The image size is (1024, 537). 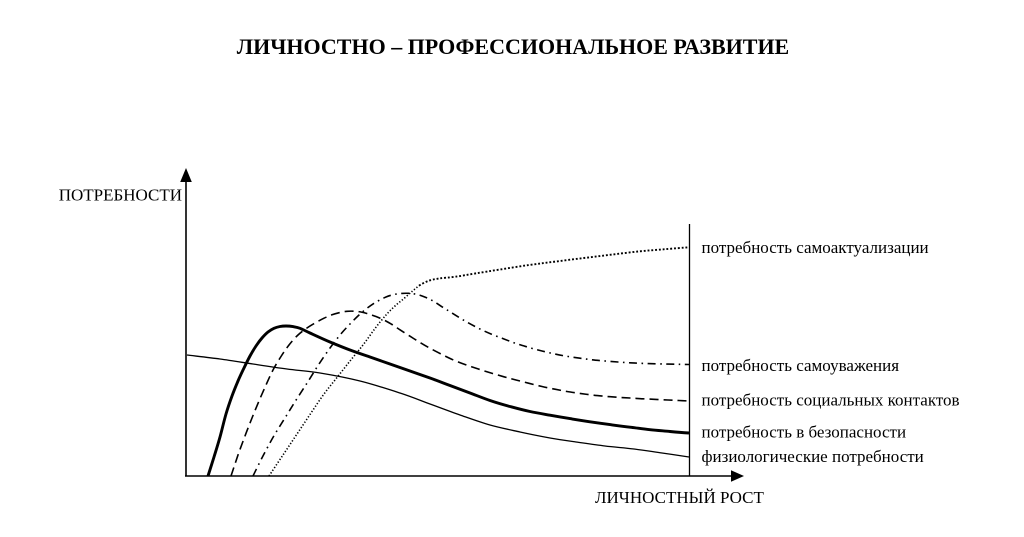 What do you see at coordinates (513, 46) in the screenshot?
I see `svg-text:ЛИЧНОСТНО – ПРОФЕССИОНАЛЬНОЕ Р: ЛИЧНОСТНО – ПРОФЕССИОНАЛЬНОЕ РАЗВИТИЕ` at bounding box center [513, 46].